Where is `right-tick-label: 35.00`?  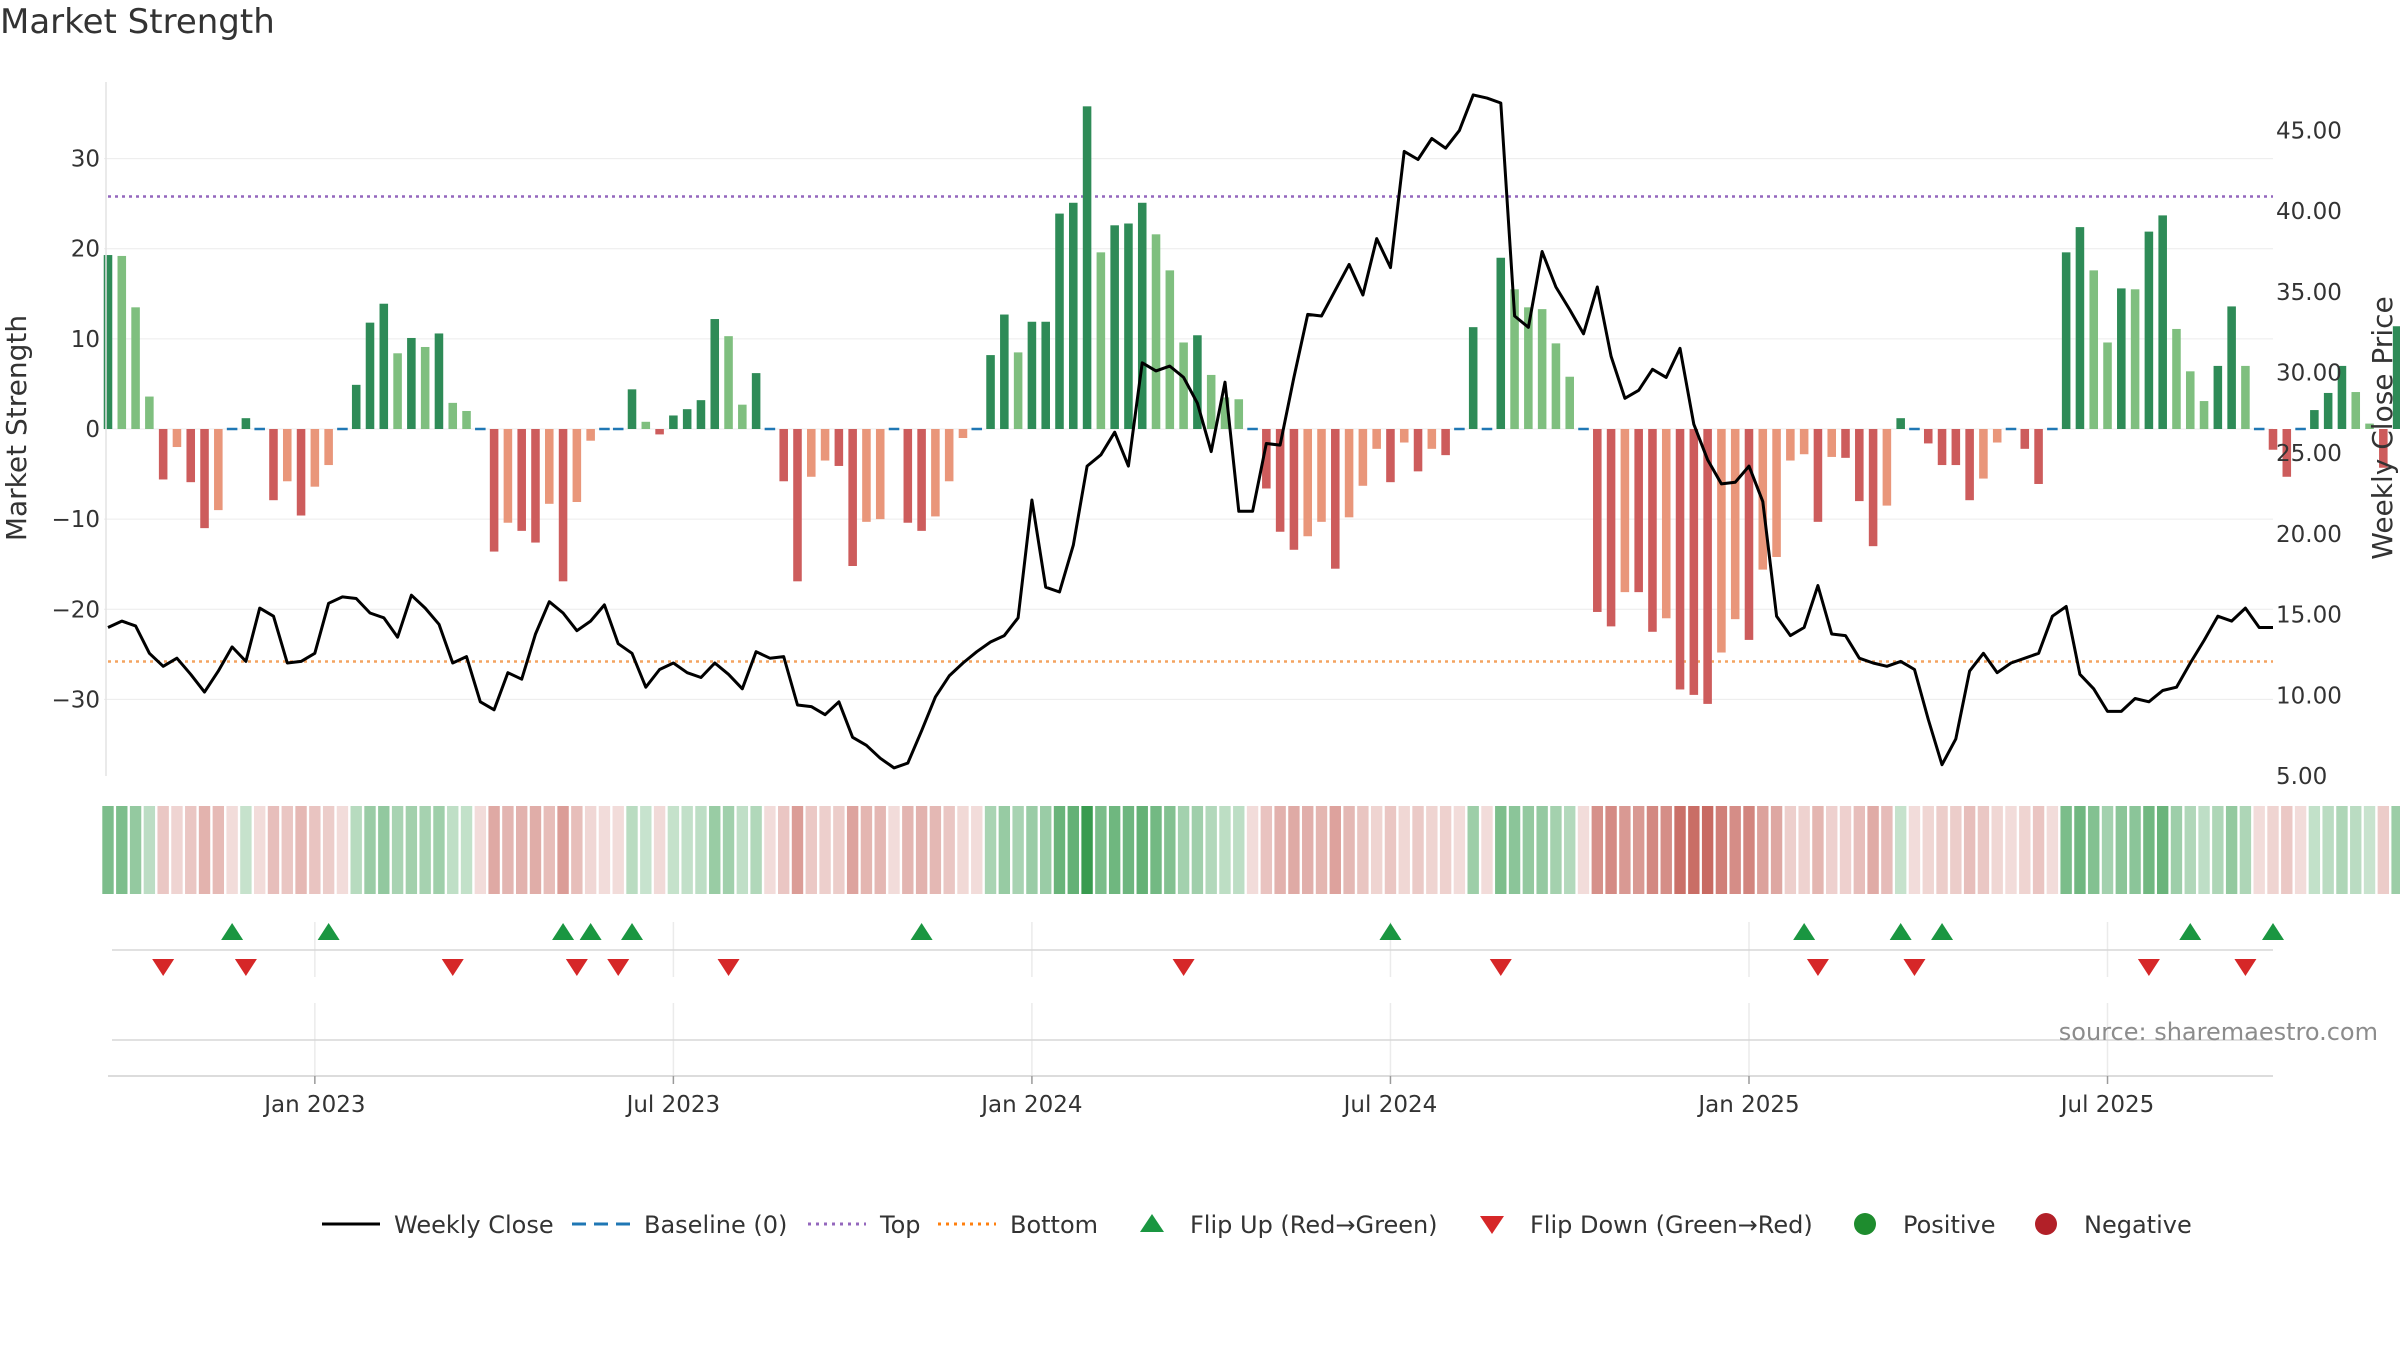
right-tick-label: 35.00 is located at coordinates (2309, 293).